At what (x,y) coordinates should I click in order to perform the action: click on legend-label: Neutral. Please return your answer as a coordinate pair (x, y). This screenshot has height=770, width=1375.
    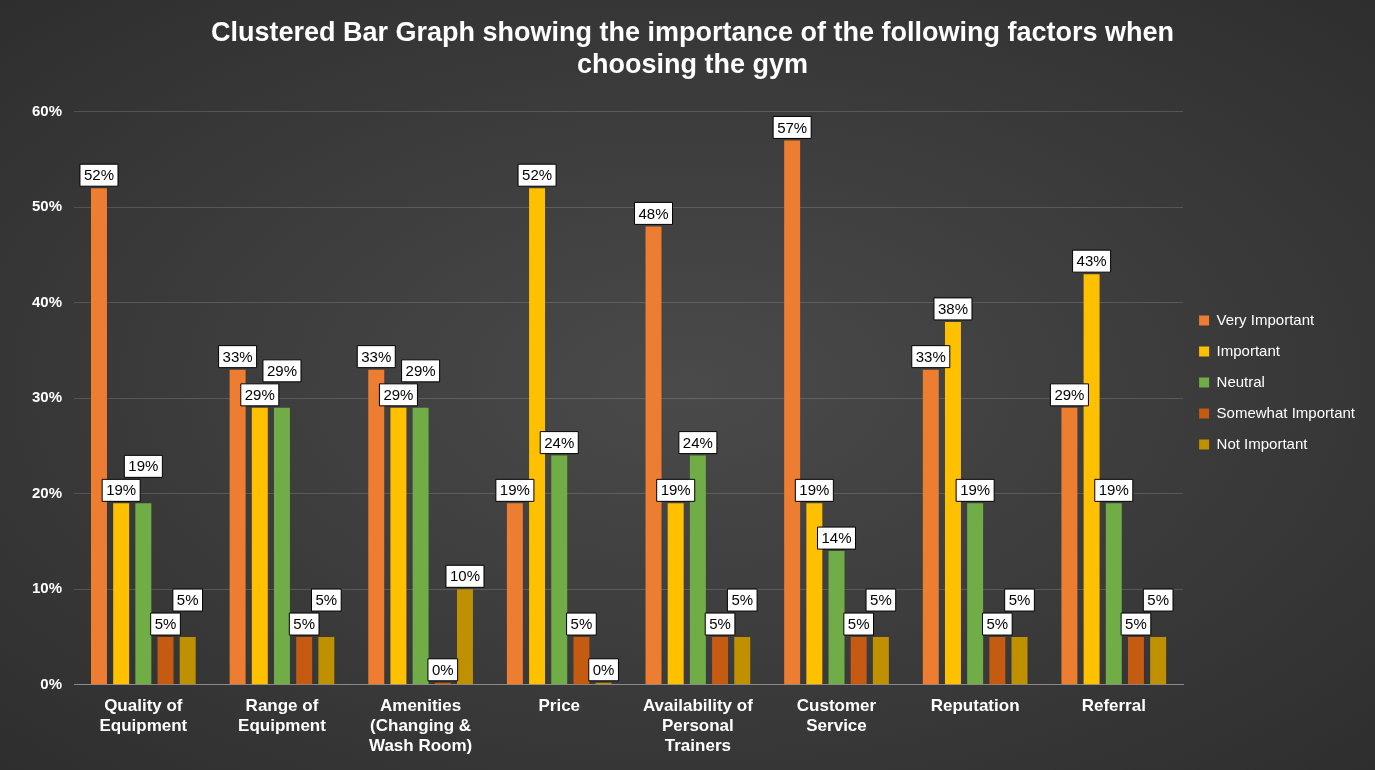
    Looking at the image, I should click on (1240, 381).